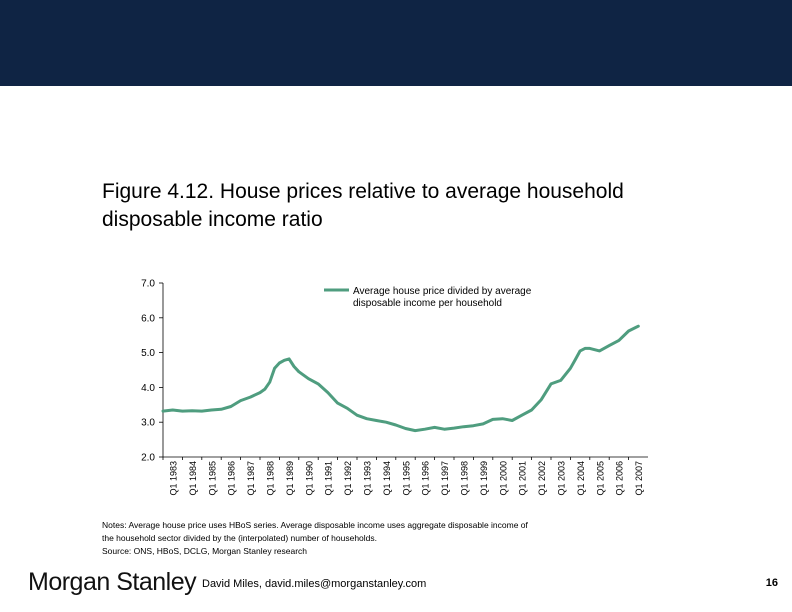 Image resolution: width=792 pixels, height=612 pixels. What do you see at coordinates (348, 478) in the screenshot?
I see `x-tick-label: Q1 1992` at bounding box center [348, 478].